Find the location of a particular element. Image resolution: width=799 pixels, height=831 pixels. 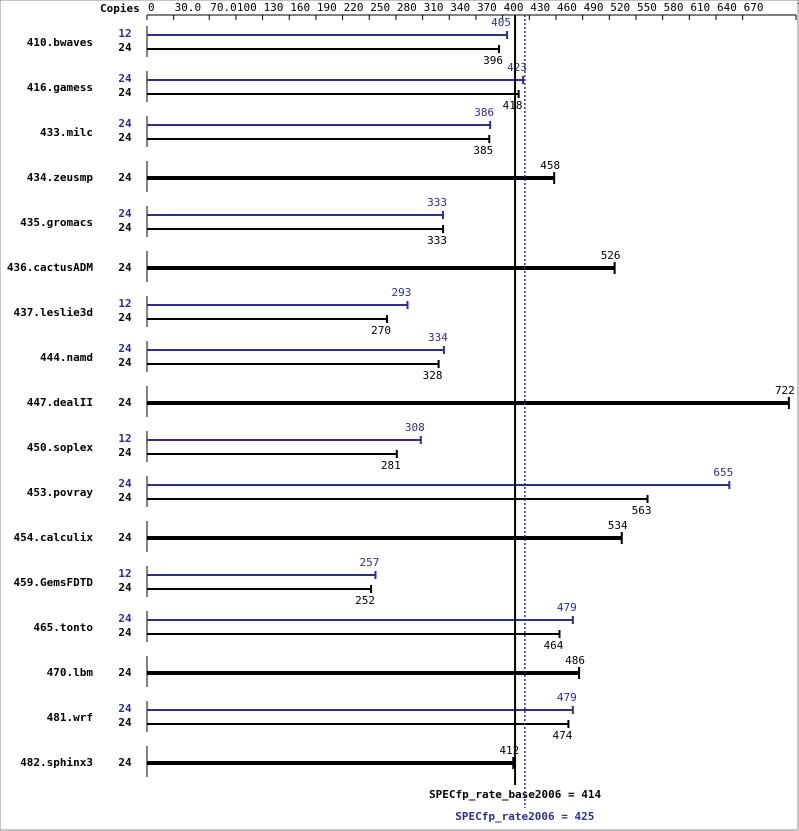

value-label: 257 is located at coordinates (370, 562).